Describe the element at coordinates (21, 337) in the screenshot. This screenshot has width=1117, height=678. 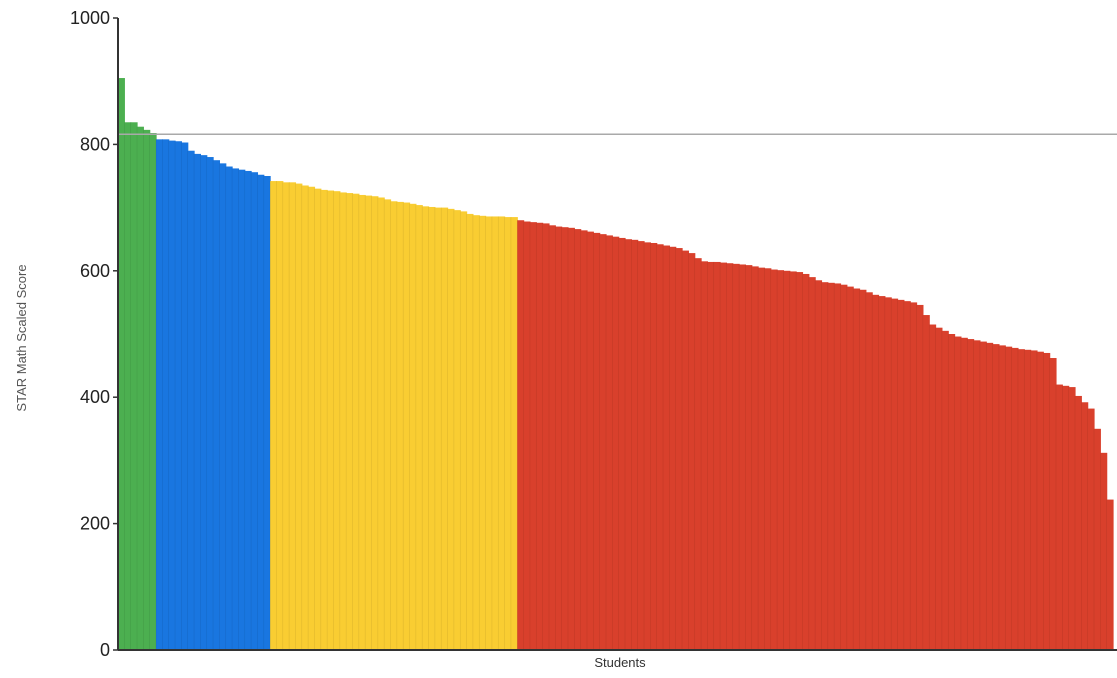
I see `y-axis-label: STAR Math Scaled Score` at that location.